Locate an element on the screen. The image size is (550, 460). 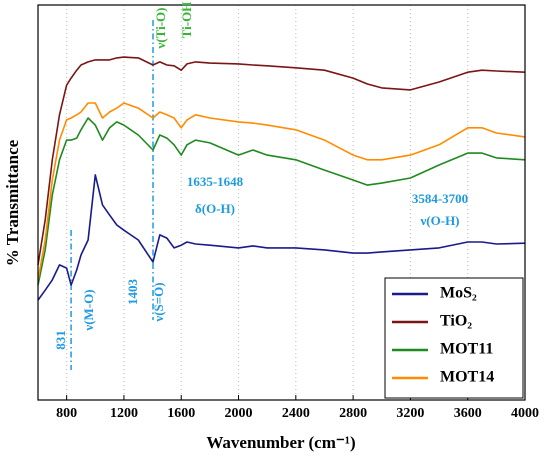
x-tick-label: 2400 is located at coordinates (296, 413).